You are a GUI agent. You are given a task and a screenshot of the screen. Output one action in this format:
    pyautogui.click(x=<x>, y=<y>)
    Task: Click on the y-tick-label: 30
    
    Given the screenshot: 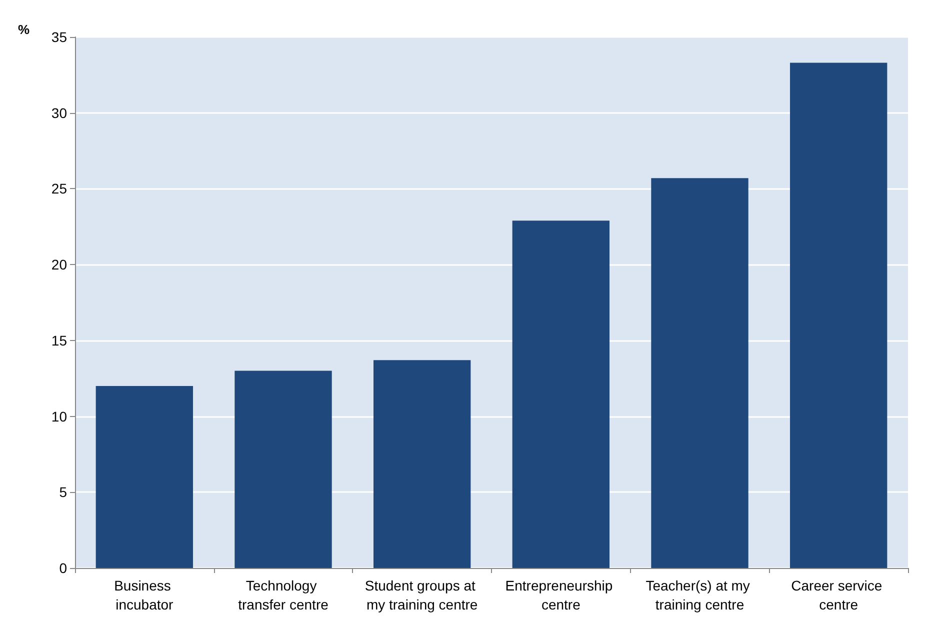 What is the action you would take?
    pyautogui.click(x=59, y=112)
    